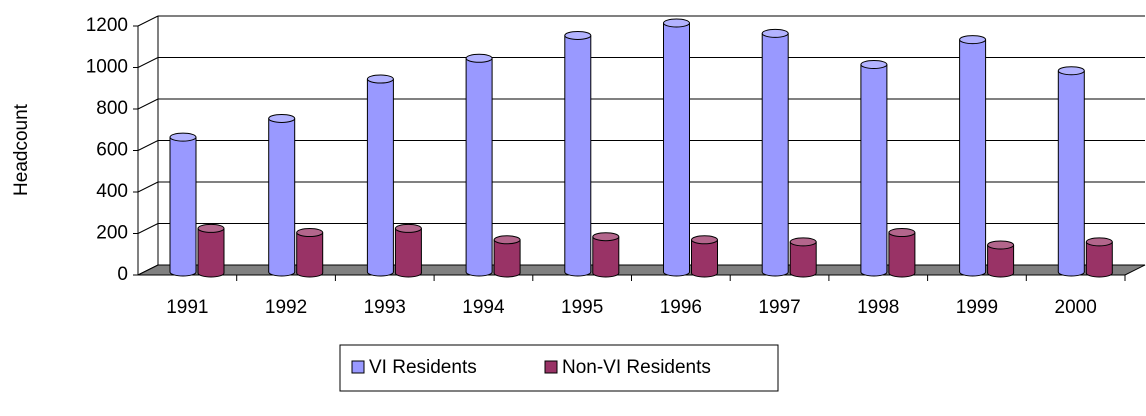  I want to click on x-tick-label: 1992, so click(286, 307).